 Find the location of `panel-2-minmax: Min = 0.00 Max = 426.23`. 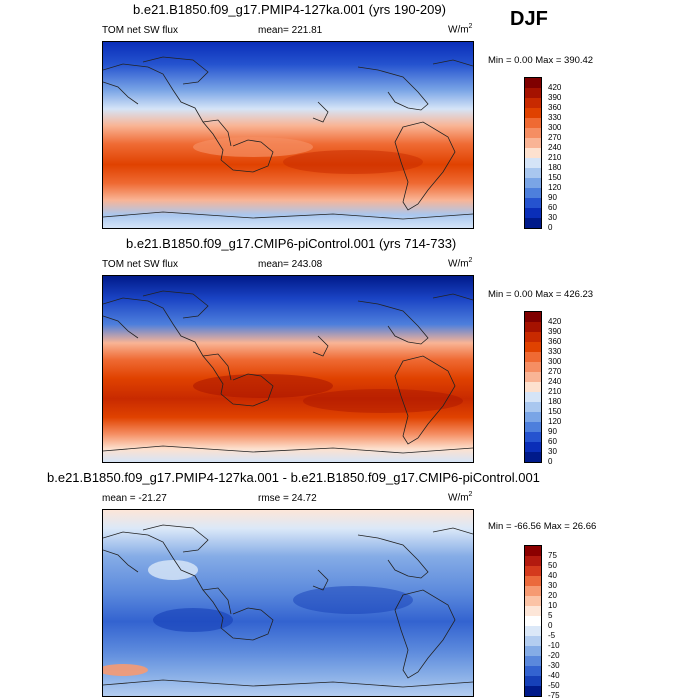

panel-2-minmax: Min = 0.00 Max = 426.23 is located at coordinates (541, 294).